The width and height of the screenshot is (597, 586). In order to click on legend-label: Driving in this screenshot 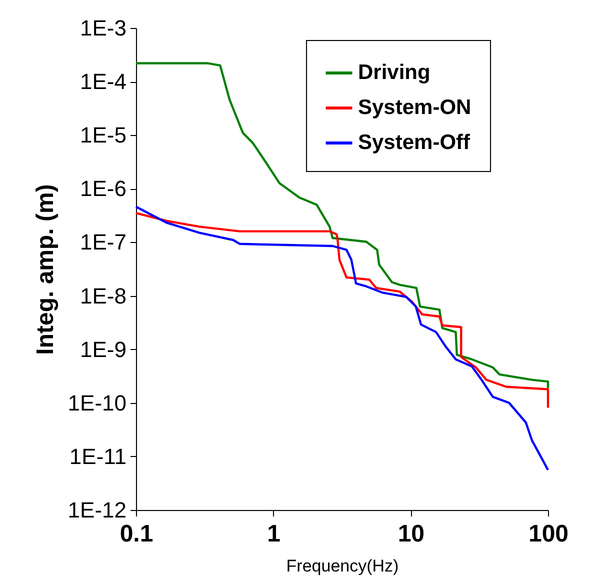, I will do `click(394, 72)`.